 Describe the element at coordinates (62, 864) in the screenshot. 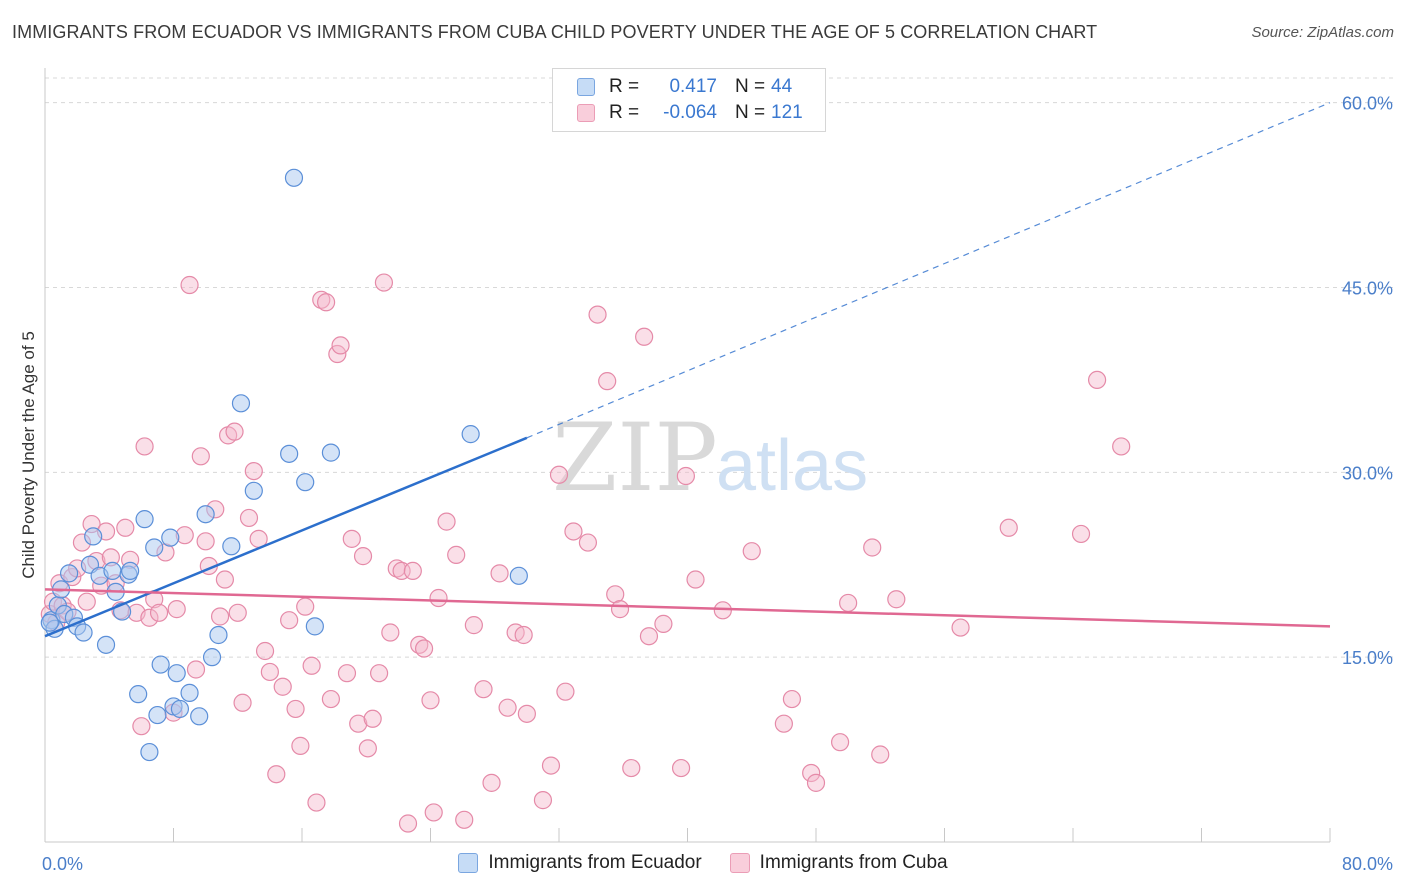

I see `x-tick-label: 0.0%` at that location.